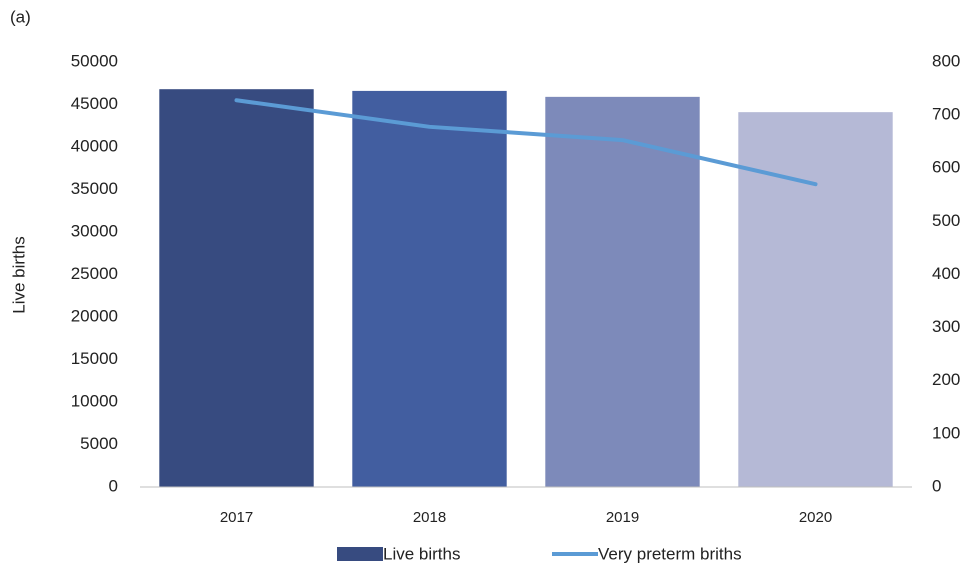 Image resolution: width=979 pixels, height=572 pixels. What do you see at coordinates (360, 554) in the screenshot?
I see `legend-swatch` at bounding box center [360, 554].